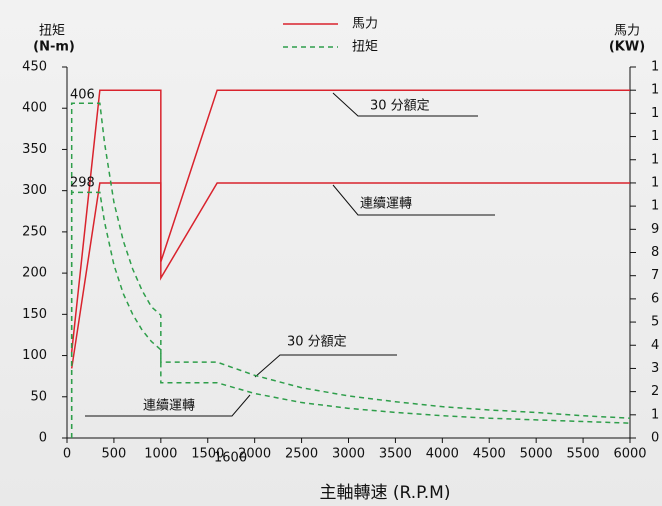  I want to click on y-tick-label: 400, so click(34, 108).